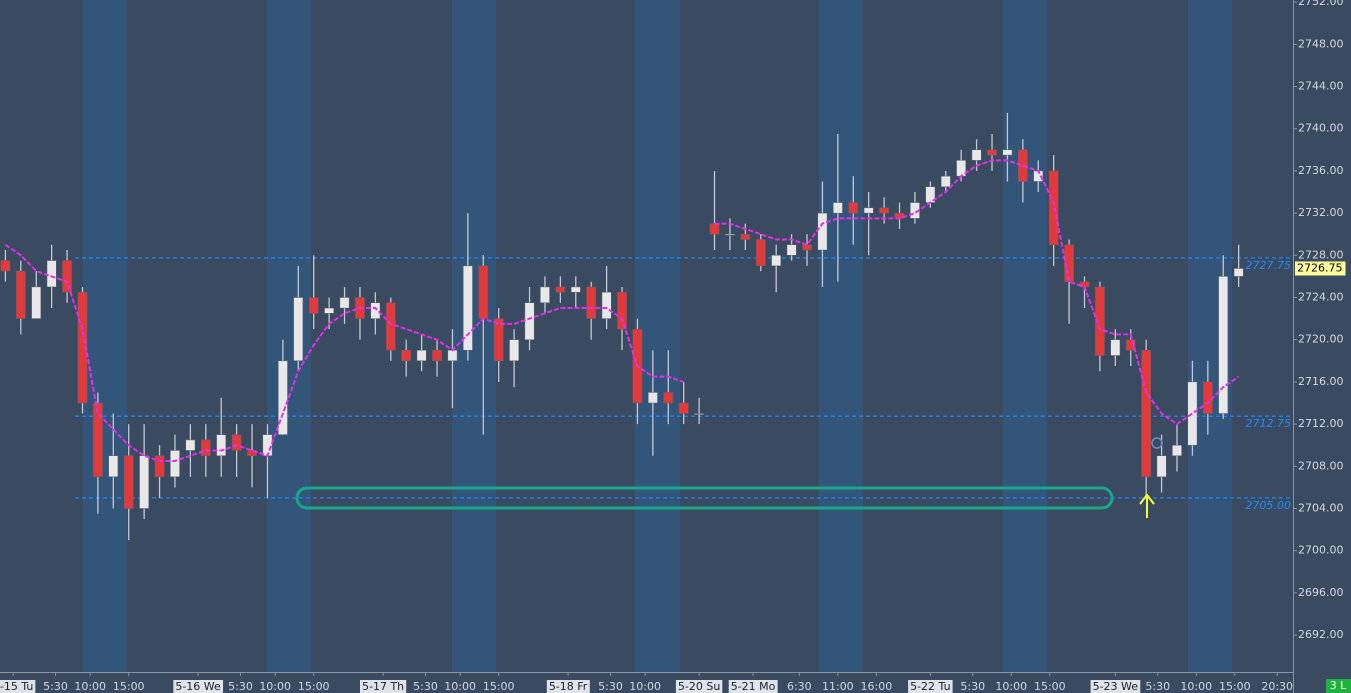  What do you see at coordinates (799, 686) in the screenshot?
I see `x-tick-label: 6:30` at bounding box center [799, 686].